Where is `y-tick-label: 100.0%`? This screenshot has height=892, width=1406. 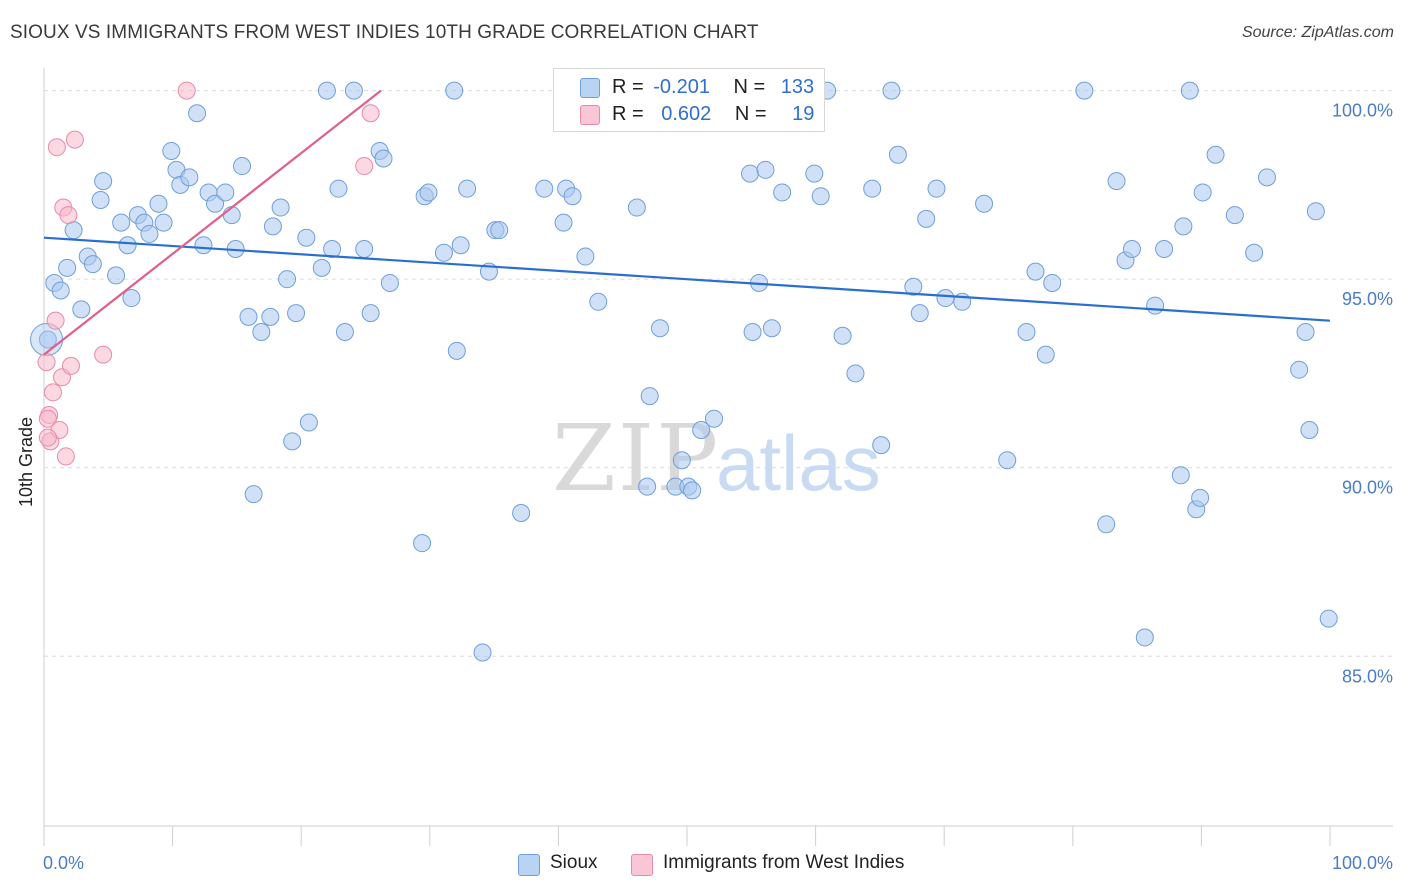
y-tick-label: 100.0% is located at coordinates (1362, 111).